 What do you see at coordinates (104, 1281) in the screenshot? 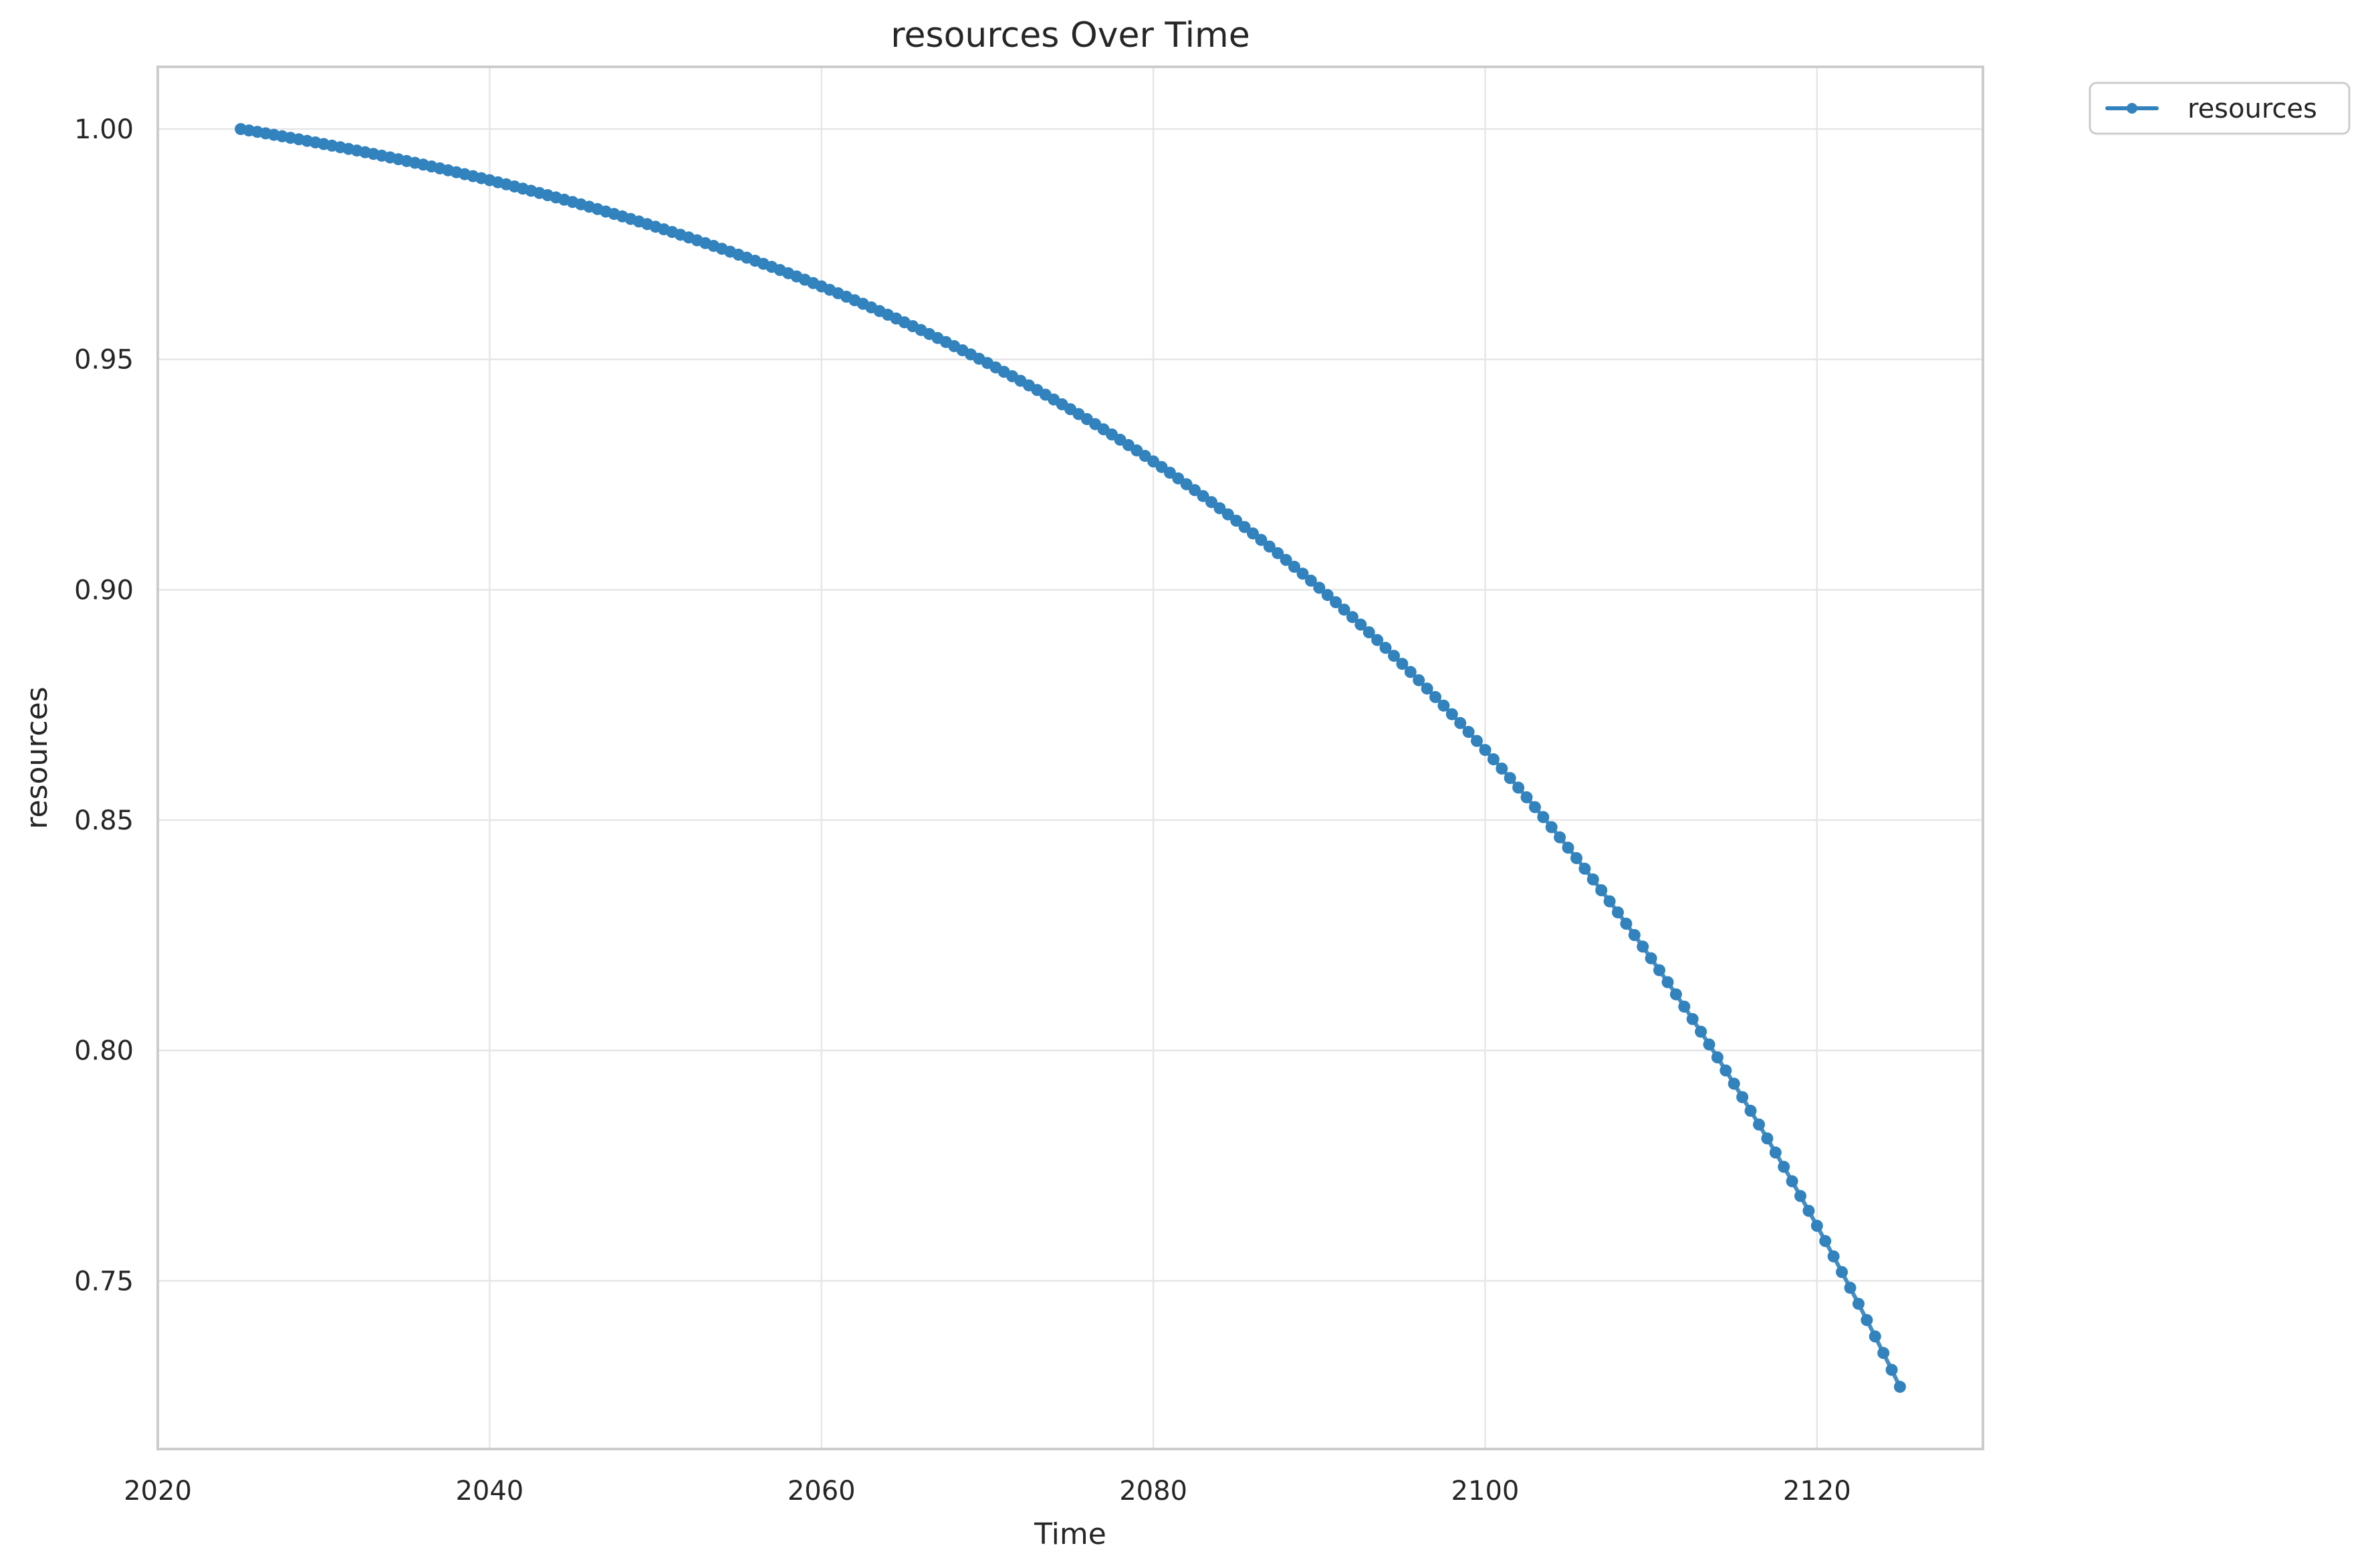
I see `y-tick-label: 0.75` at bounding box center [104, 1281].